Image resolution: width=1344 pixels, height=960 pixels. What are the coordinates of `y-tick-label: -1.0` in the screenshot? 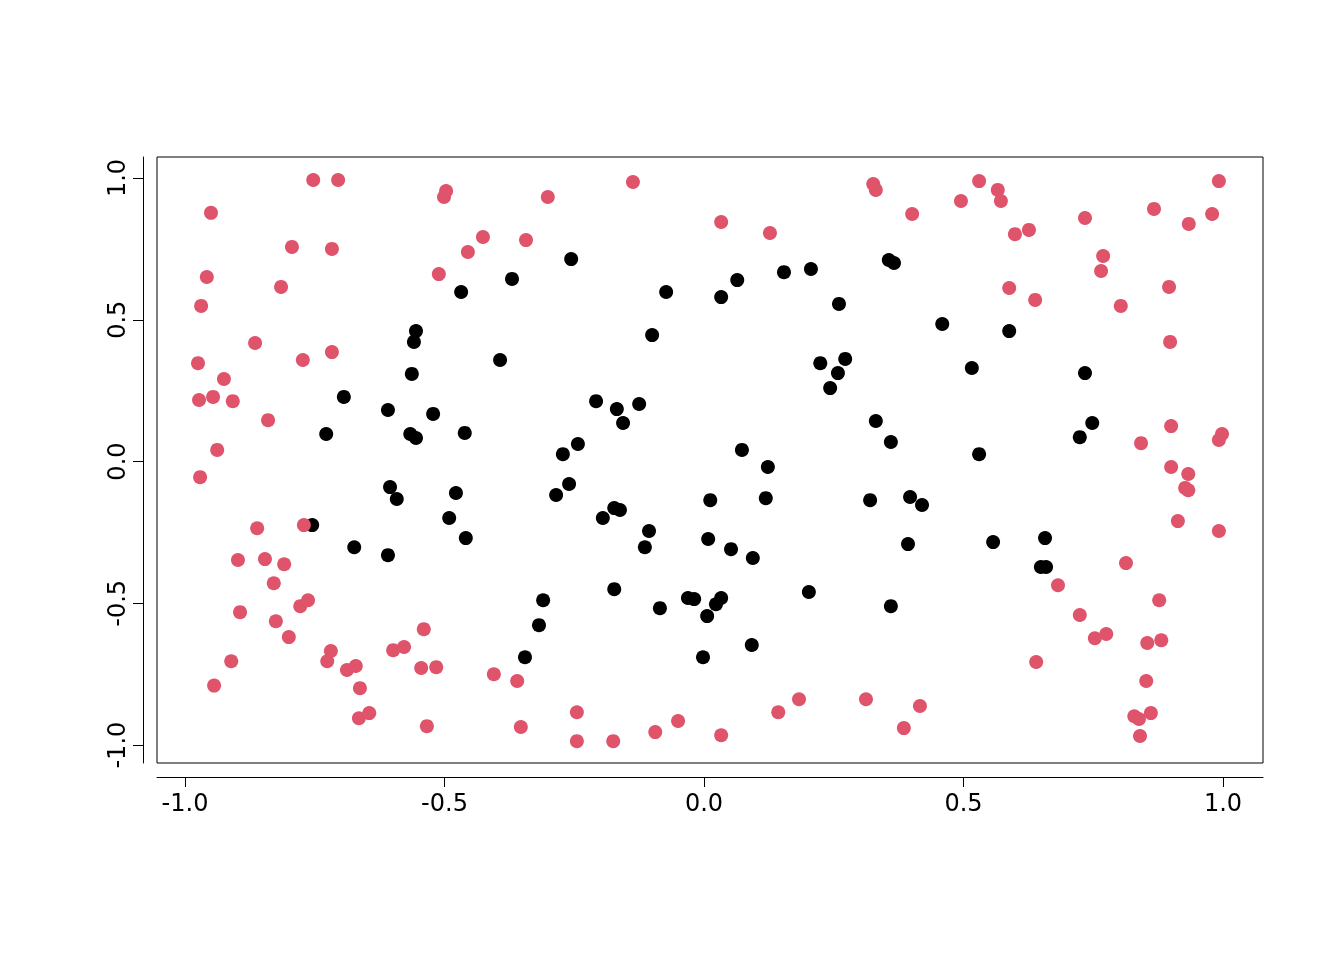 It's located at (117, 745).